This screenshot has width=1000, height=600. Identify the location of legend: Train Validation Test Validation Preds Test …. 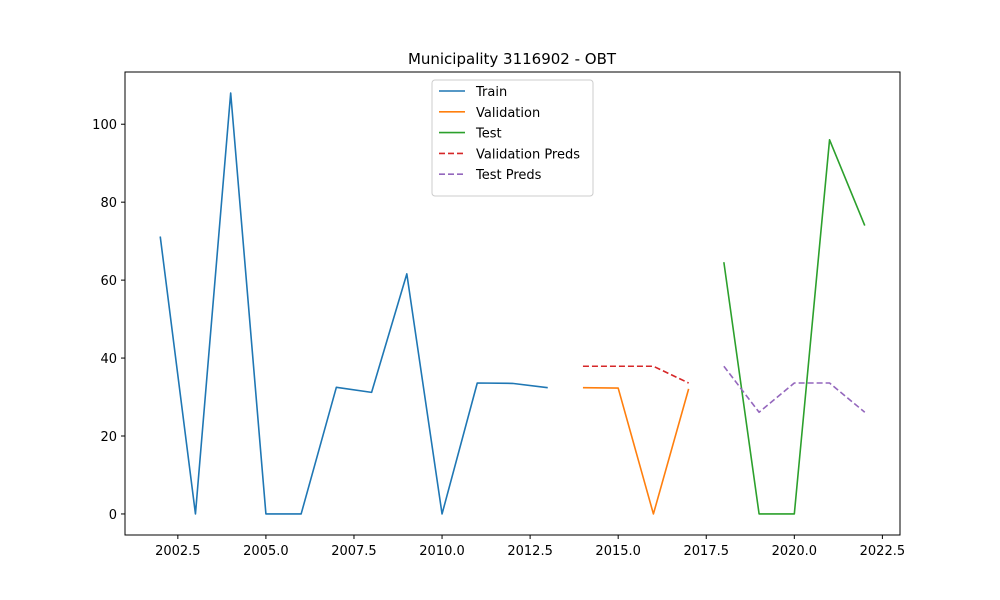
(512, 138).